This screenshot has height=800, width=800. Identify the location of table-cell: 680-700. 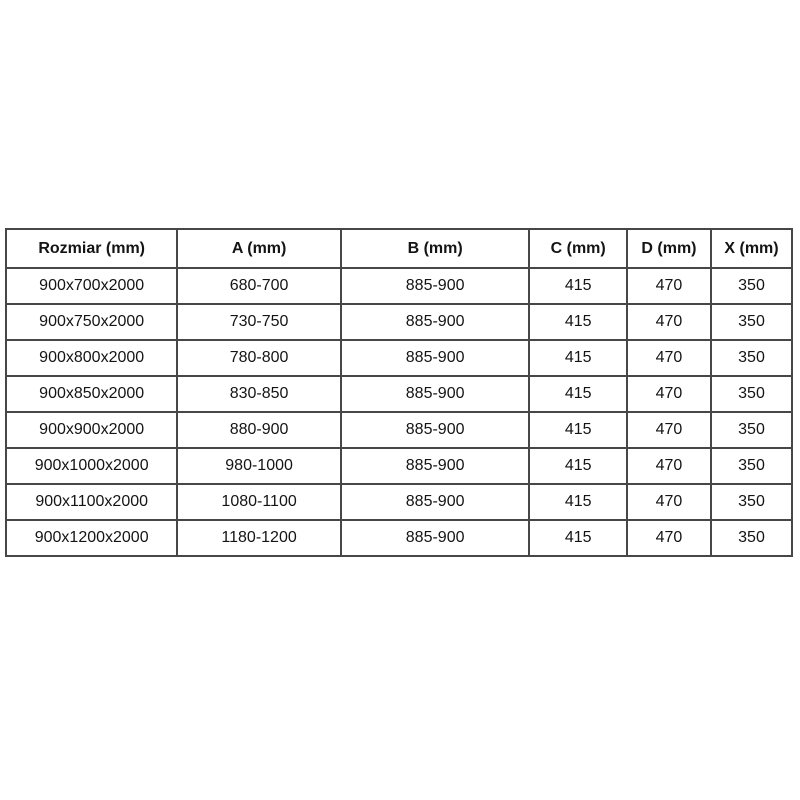
(259, 286).